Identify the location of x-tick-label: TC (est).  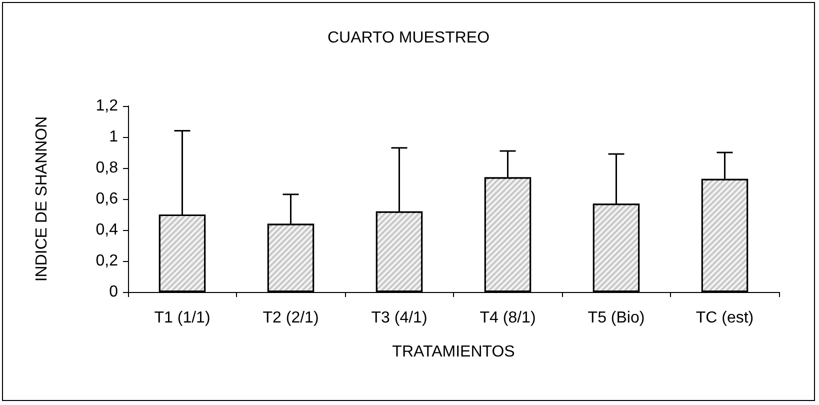
(725, 318).